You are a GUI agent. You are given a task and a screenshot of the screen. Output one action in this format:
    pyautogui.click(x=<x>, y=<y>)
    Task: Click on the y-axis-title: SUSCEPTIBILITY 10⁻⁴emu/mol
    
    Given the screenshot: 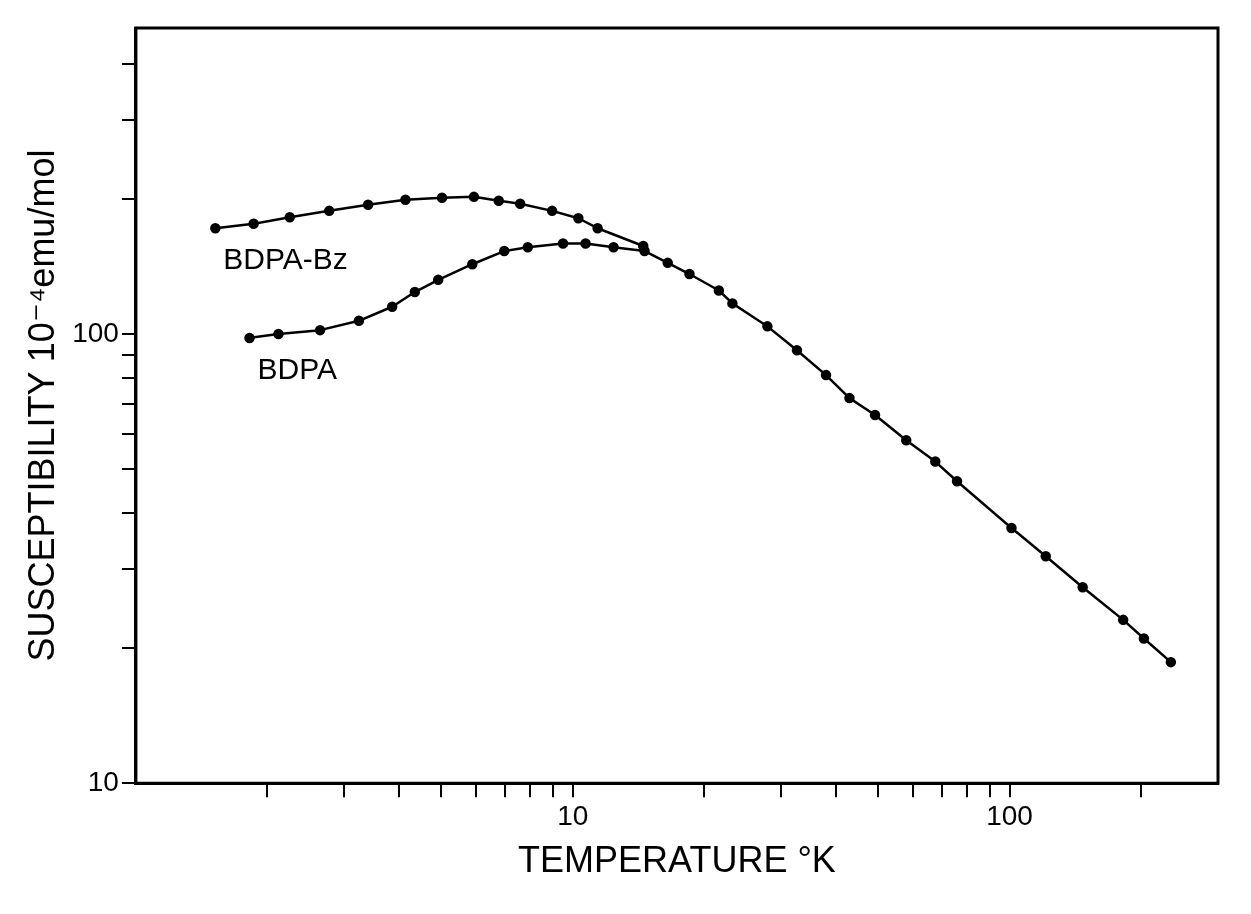 What is the action you would take?
    pyautogui.click(x=41, y=405)
    